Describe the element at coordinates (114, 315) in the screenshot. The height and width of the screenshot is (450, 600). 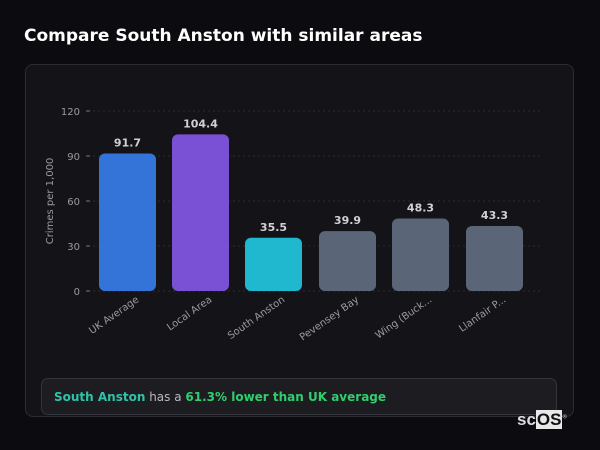
I see `x-tick-label: UK Average` at that location.